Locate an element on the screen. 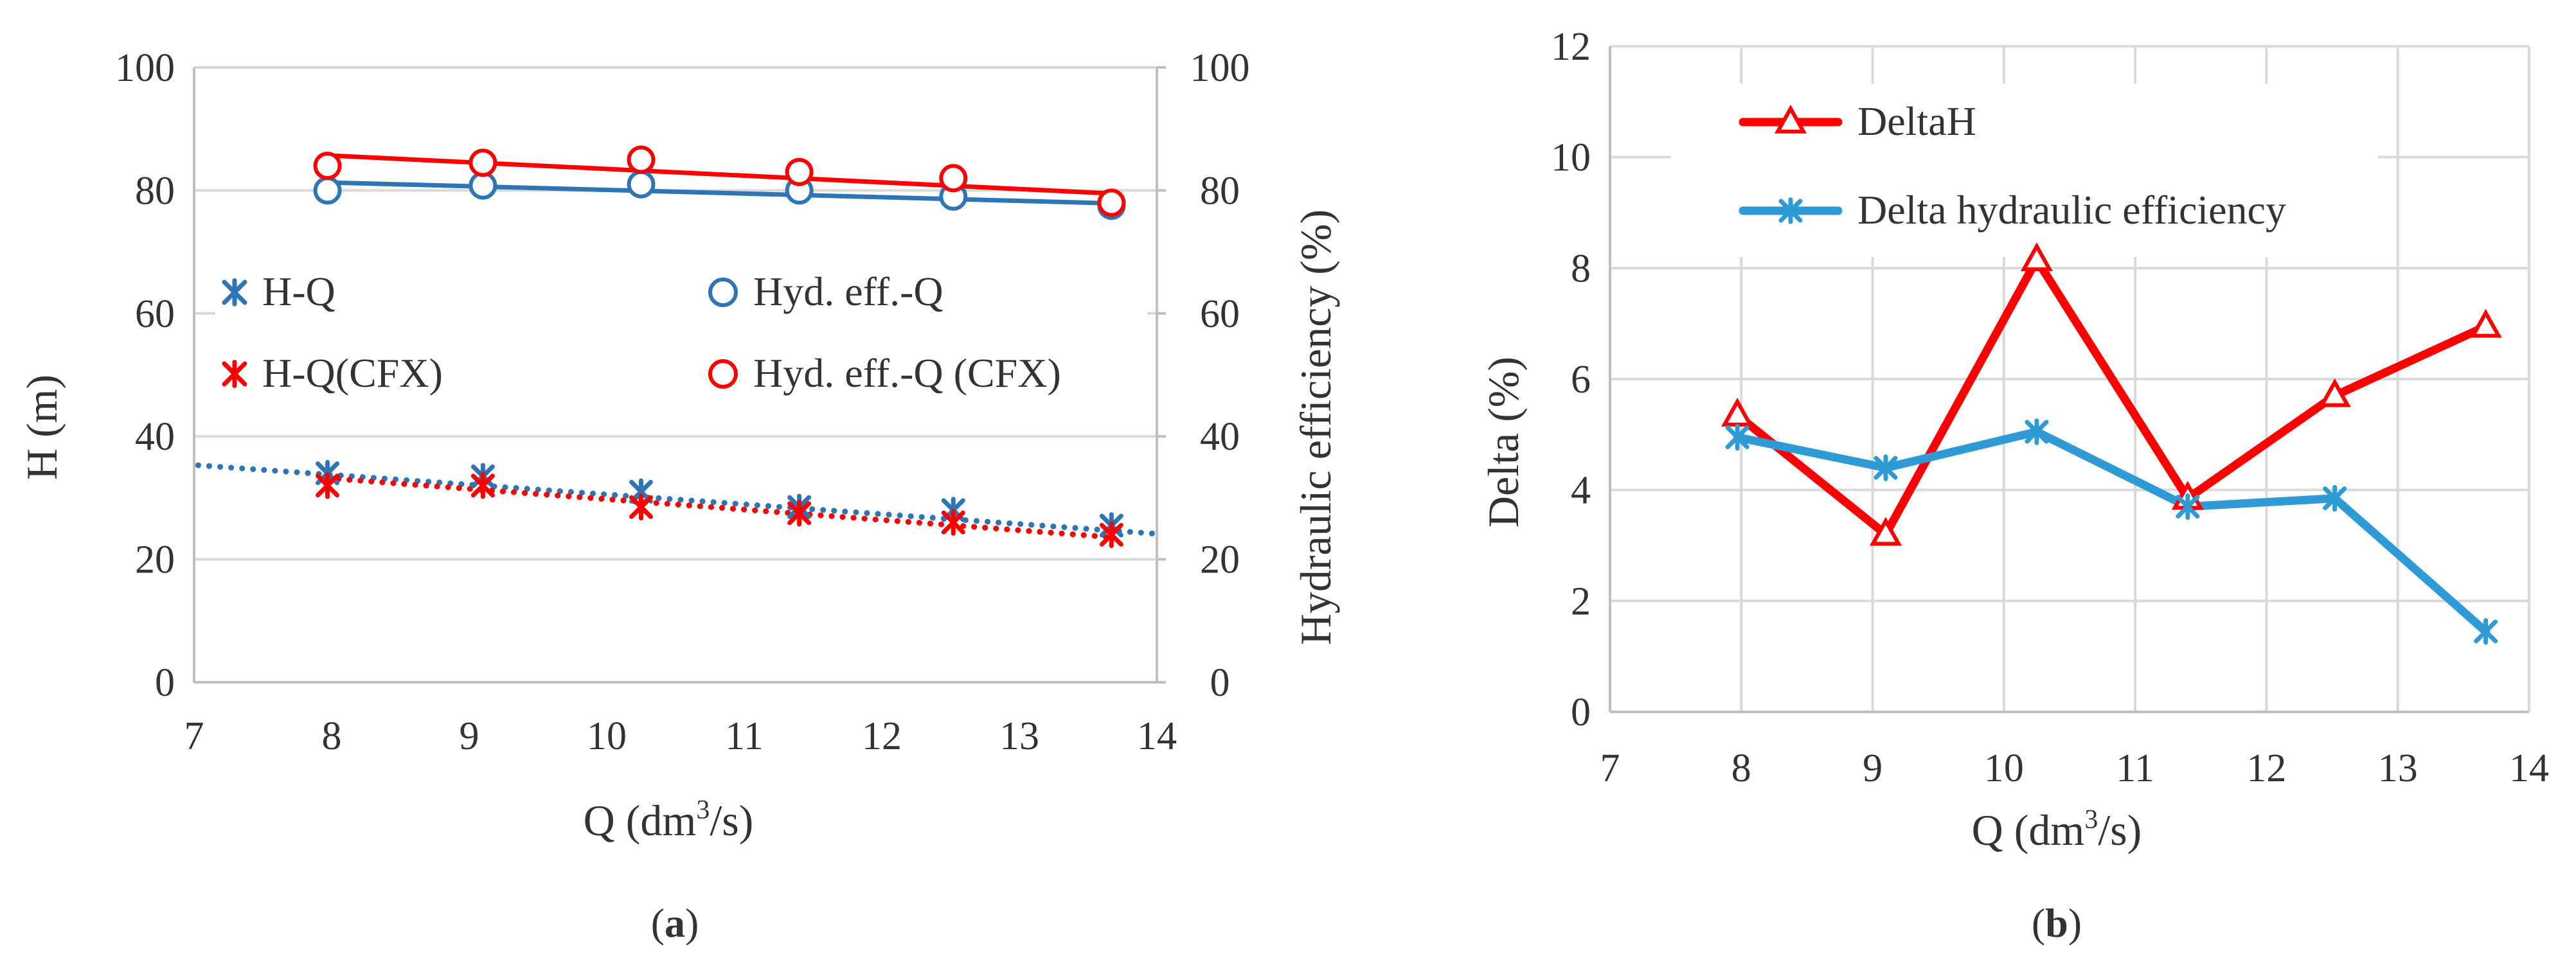  chart-b-line-delta-hydraulic-efficiency is located at coordinates (2112, 531).